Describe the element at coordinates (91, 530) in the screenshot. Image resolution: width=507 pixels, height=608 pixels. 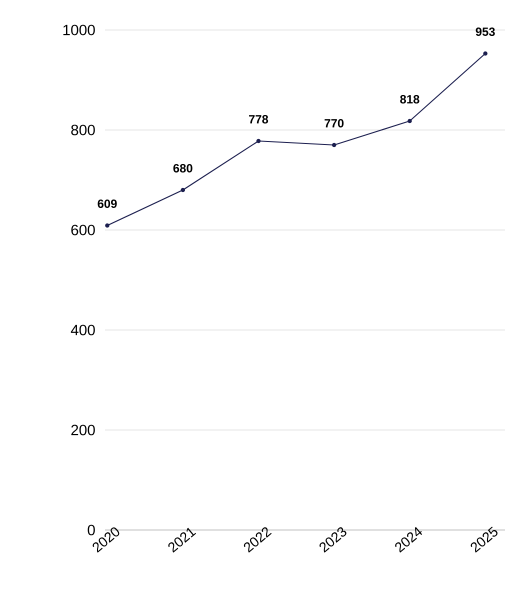
I see `y-tick-label: 0` at that location.